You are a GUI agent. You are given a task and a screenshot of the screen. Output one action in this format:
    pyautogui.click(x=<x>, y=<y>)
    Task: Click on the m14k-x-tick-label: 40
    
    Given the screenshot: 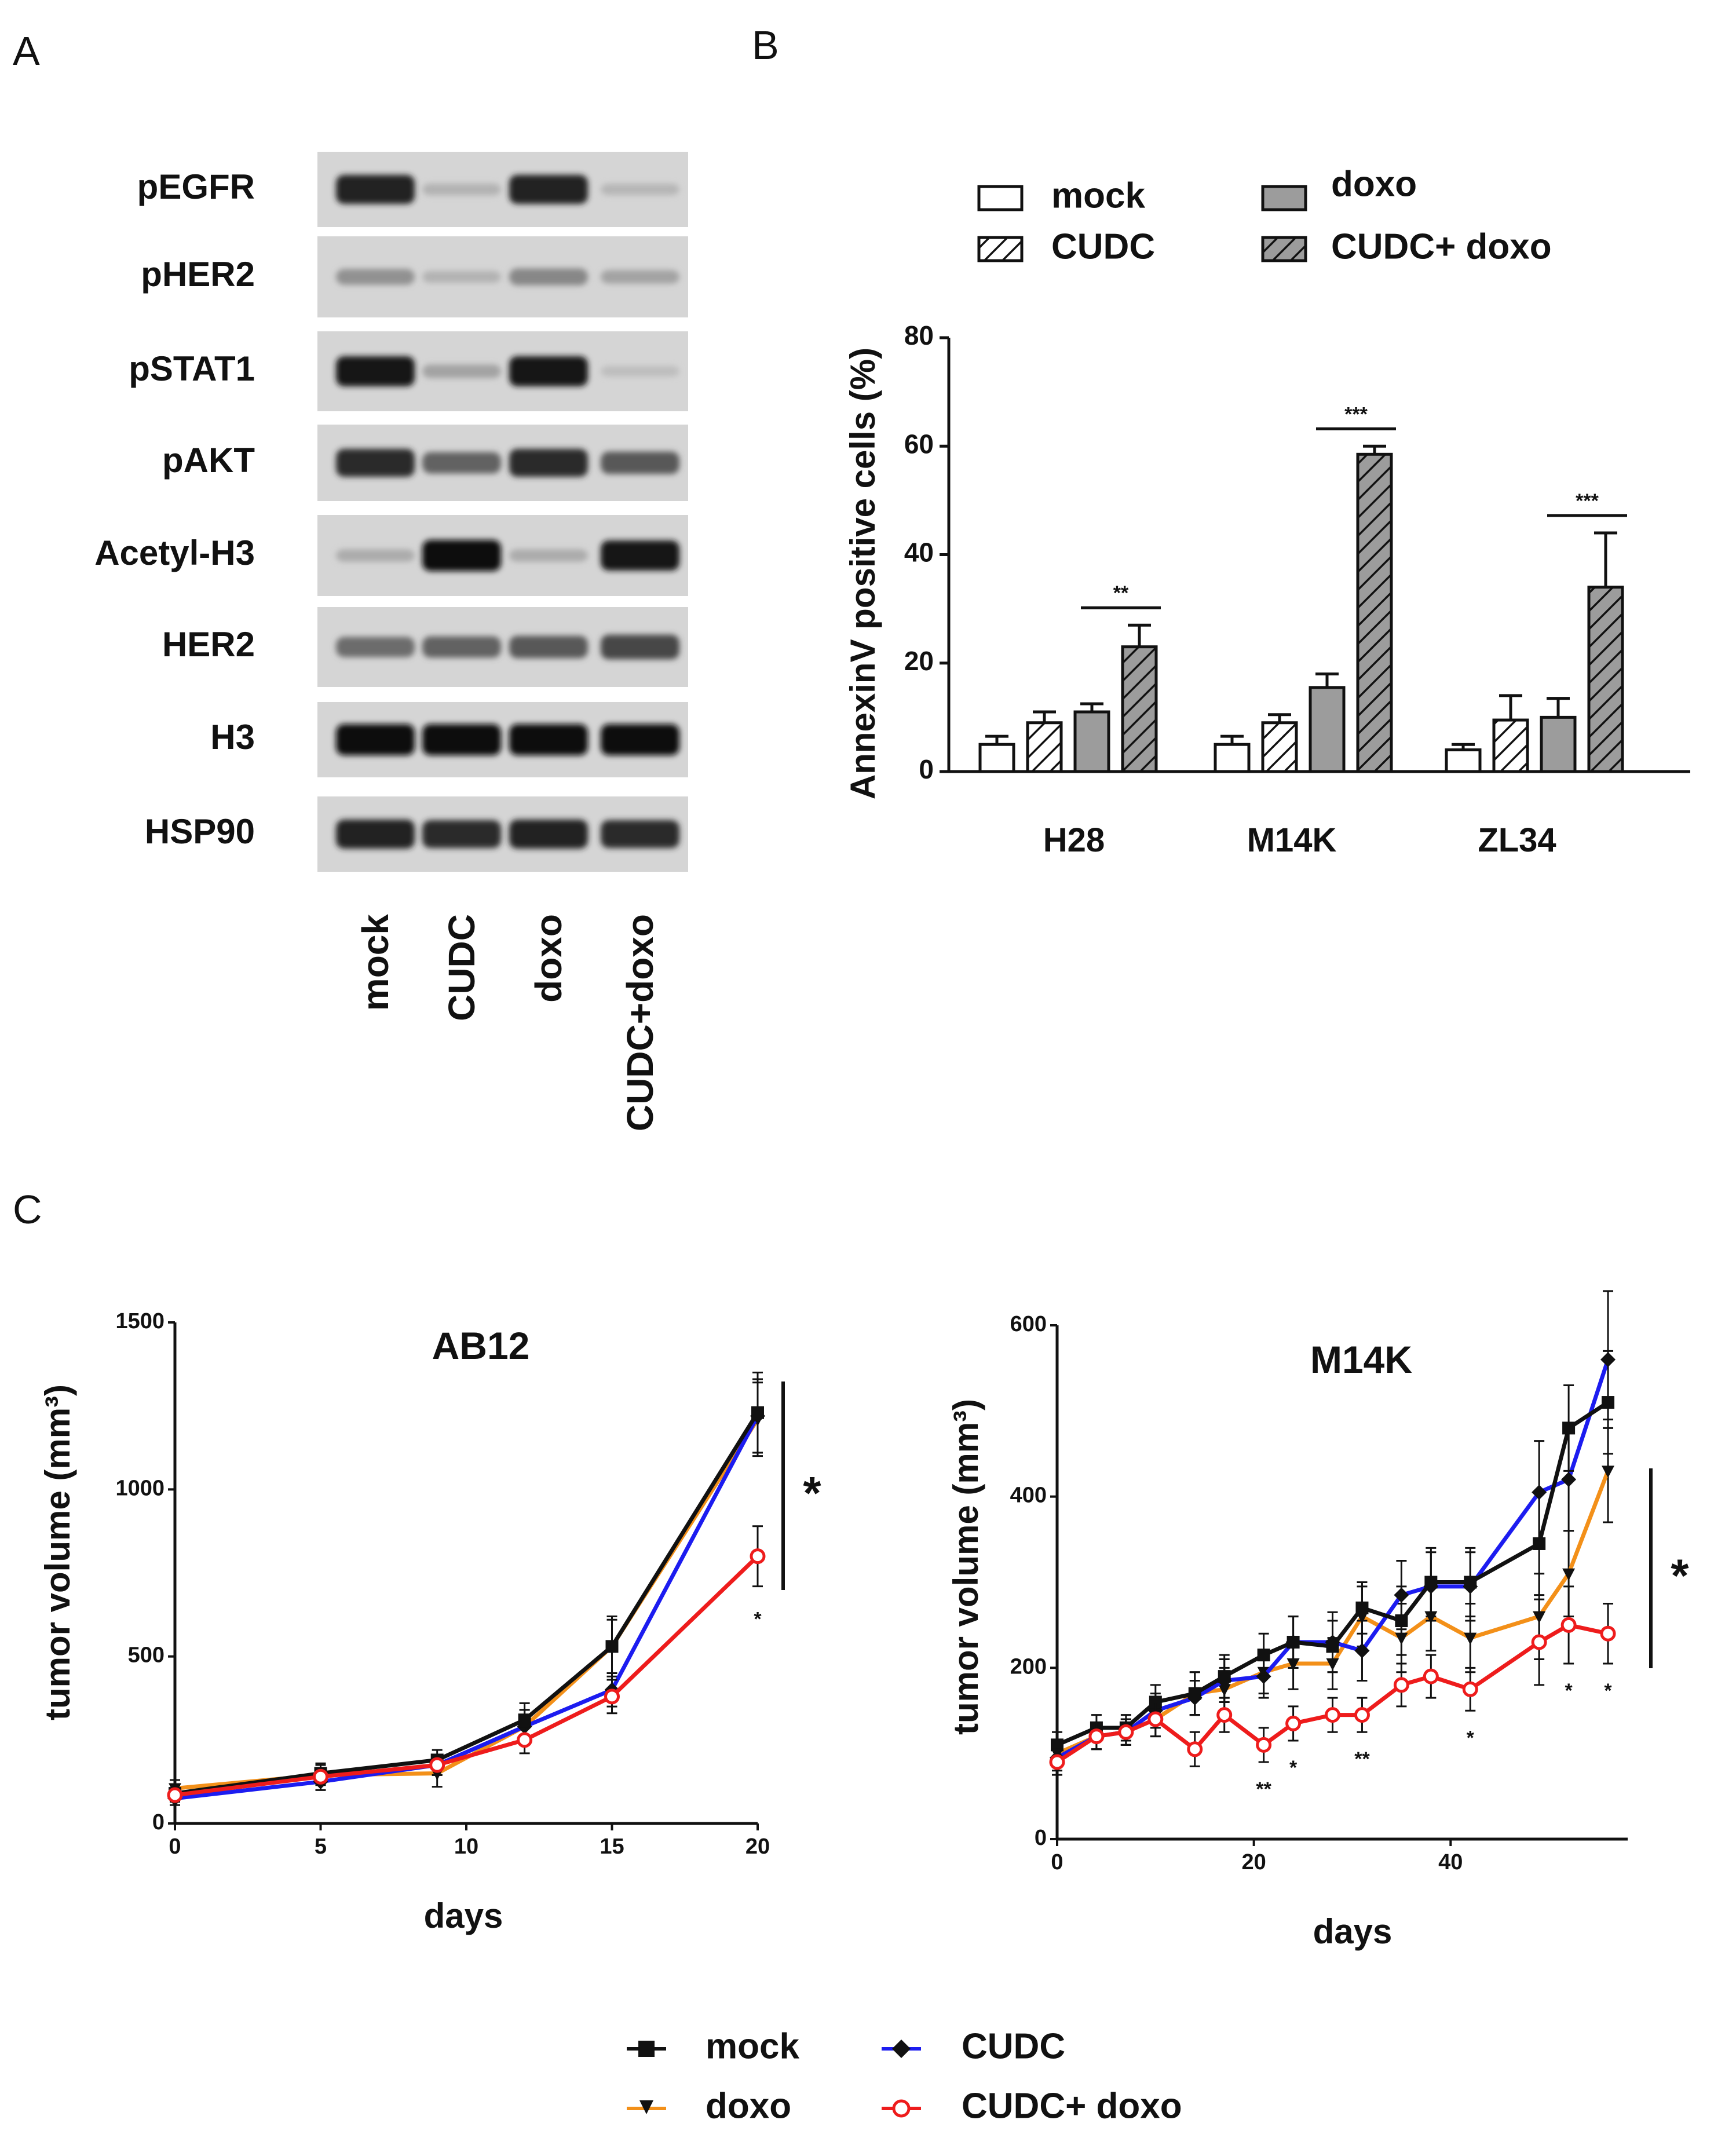 What is the action you would take?
    pyautogui.click(x=1450, y=1862)
    